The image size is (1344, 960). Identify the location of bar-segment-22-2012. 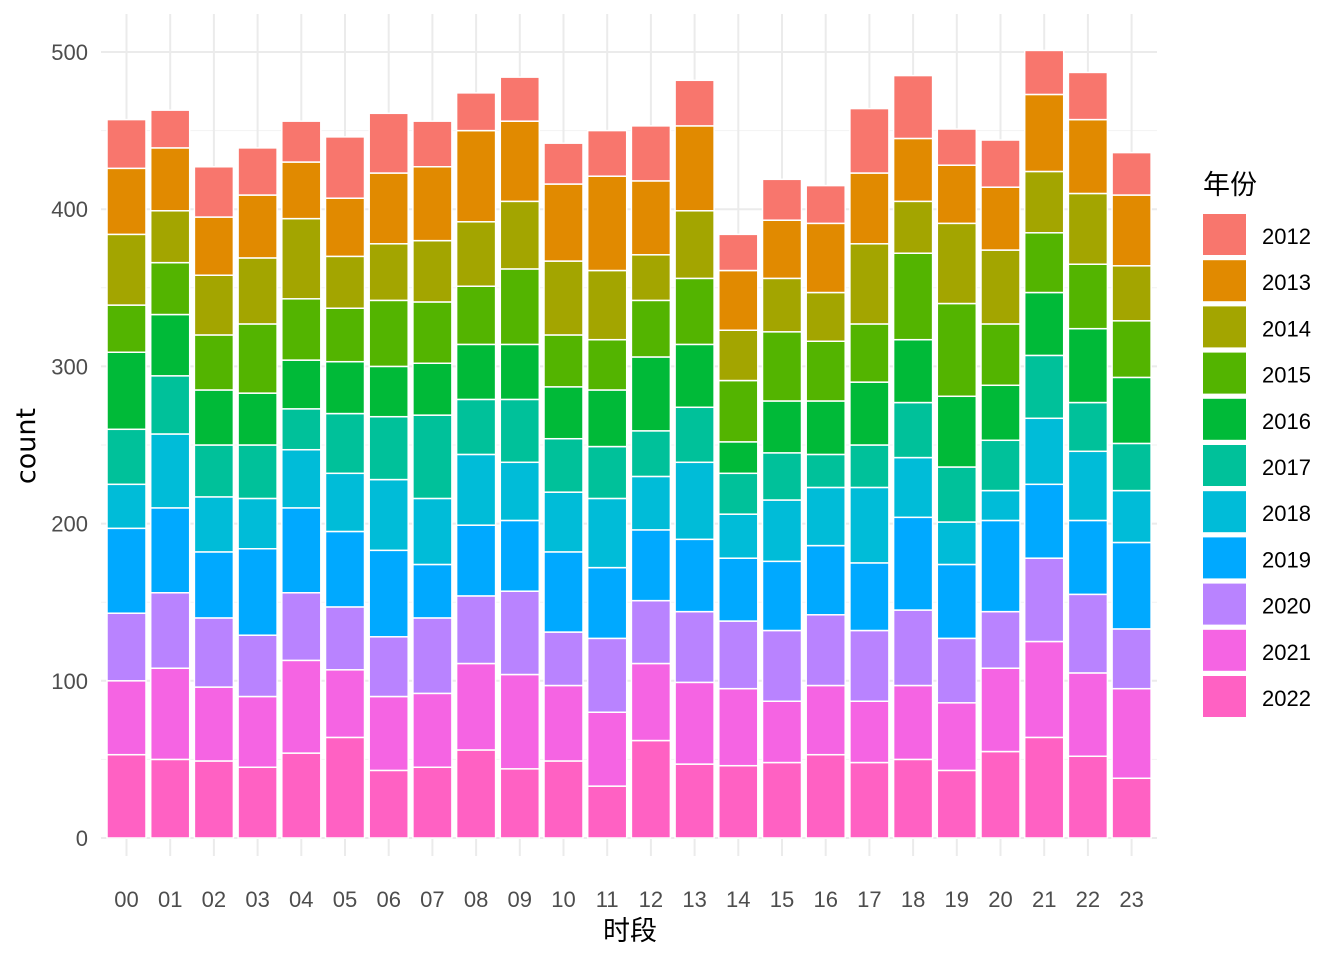
(1088, 96).